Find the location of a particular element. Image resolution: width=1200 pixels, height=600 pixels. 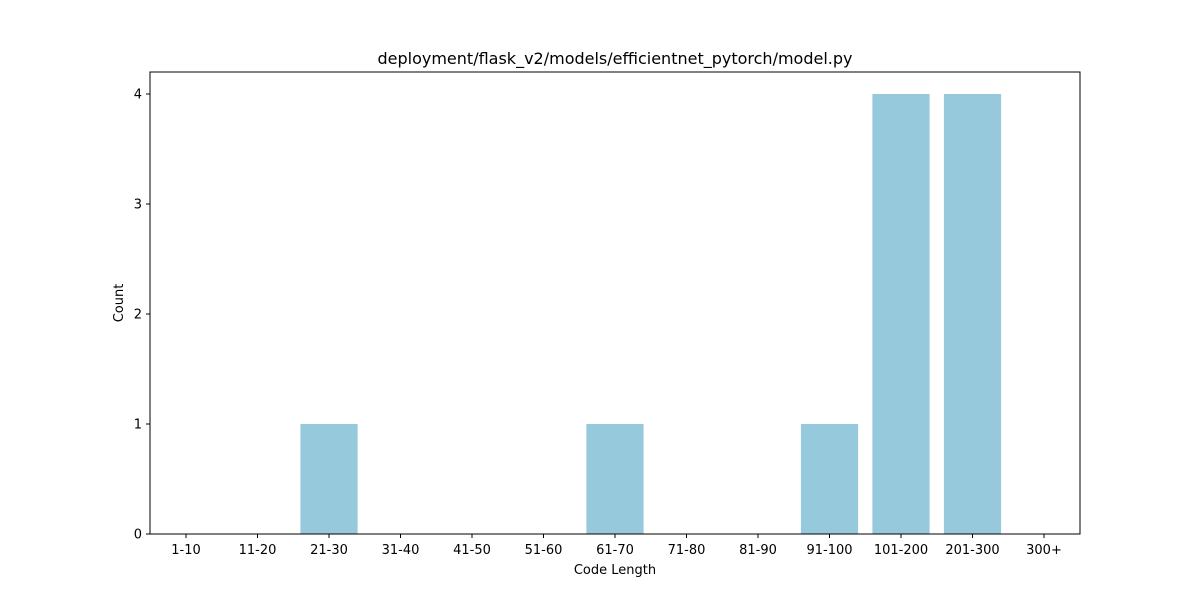

y-axis-ticks: 0 1 2 3 4 is located at coordinates (142, 315).